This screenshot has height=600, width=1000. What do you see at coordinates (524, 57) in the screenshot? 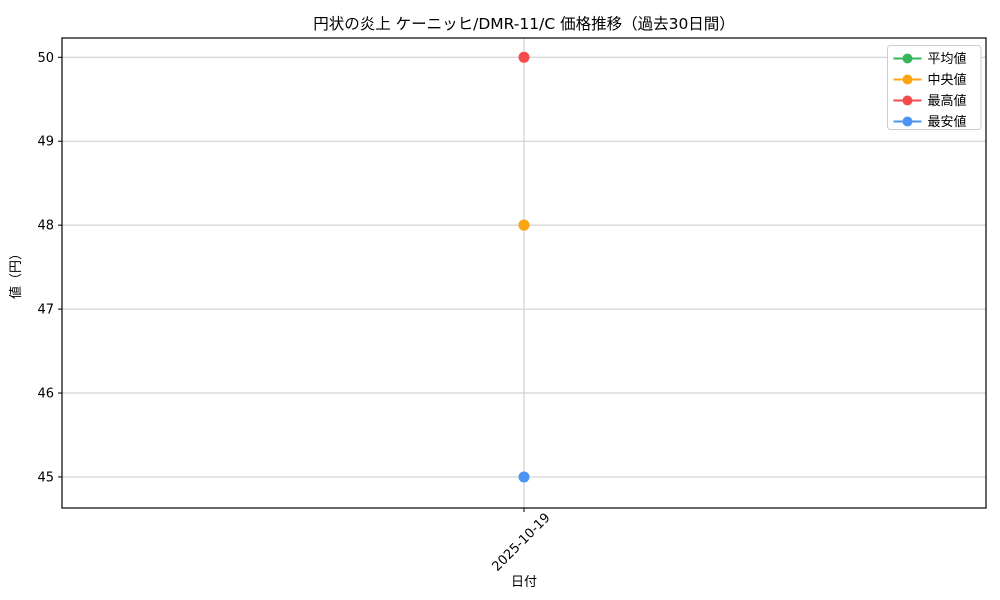
I see `data-point-最高値` at bounding box center [524, 57].